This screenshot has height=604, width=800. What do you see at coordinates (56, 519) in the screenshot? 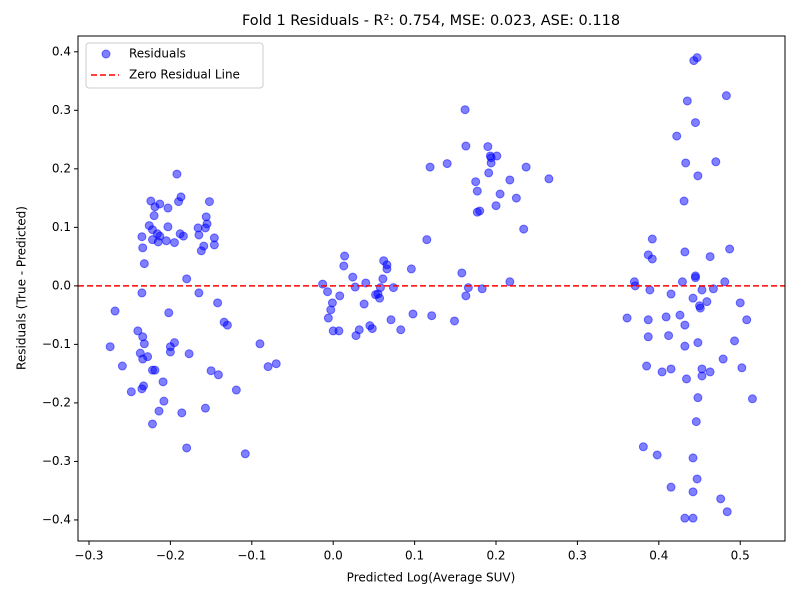
I see `y-tick-label: −0.4` at bounding box center [56, 519].